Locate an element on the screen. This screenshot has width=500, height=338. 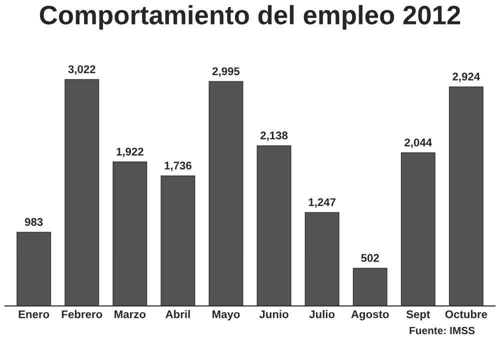
x-tick-label: Julio is located at coordinates (322, 314).